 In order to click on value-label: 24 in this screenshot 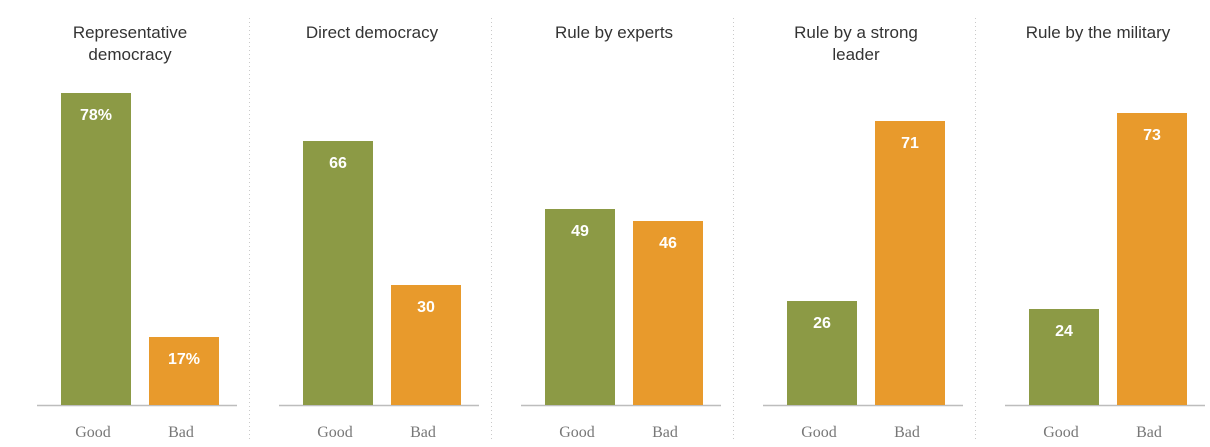, I will do `click(1064, 331)`.